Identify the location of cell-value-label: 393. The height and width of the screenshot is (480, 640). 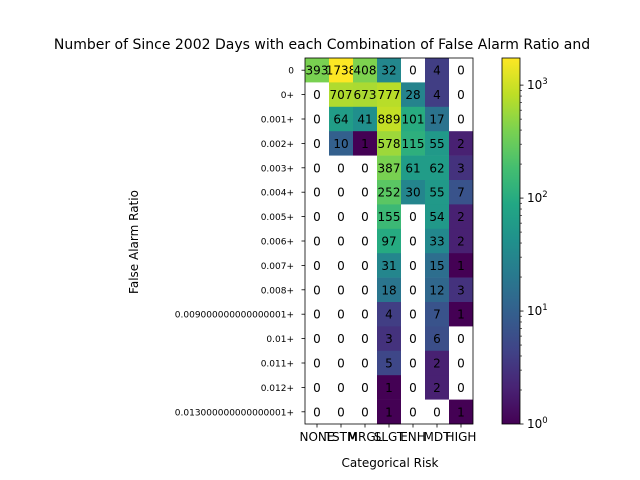
(317, 71).